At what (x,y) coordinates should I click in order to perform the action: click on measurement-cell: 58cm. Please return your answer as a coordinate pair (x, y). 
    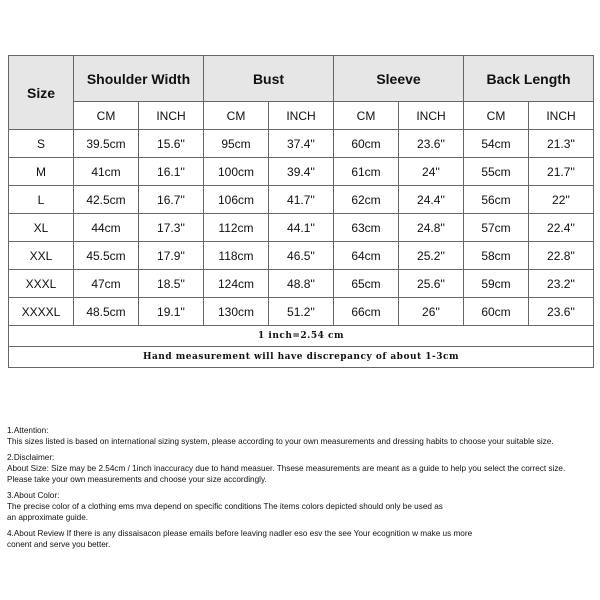
    Looking at the image, I should click on (496, 255).